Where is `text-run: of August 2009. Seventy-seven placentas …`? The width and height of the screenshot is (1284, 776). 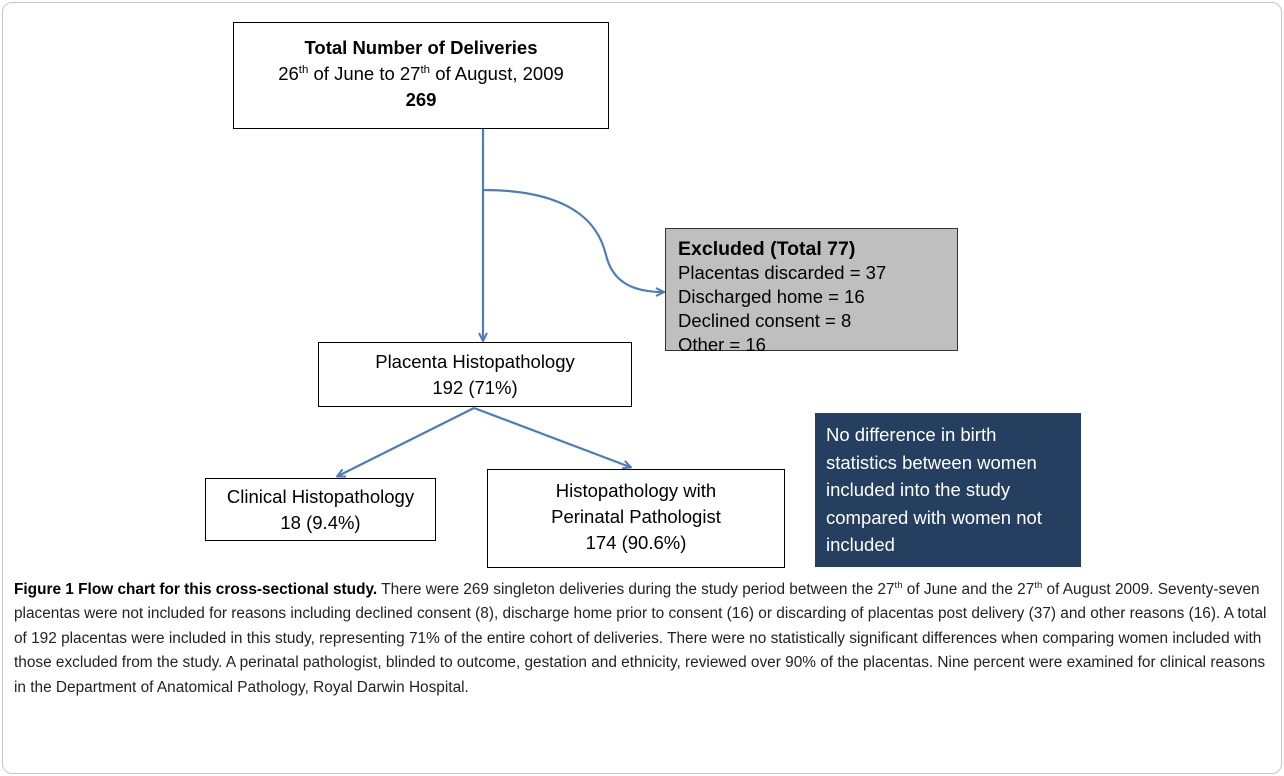
text-run: of August 2009. Seventy-seven placentas … is located at coordinates (640, 638).